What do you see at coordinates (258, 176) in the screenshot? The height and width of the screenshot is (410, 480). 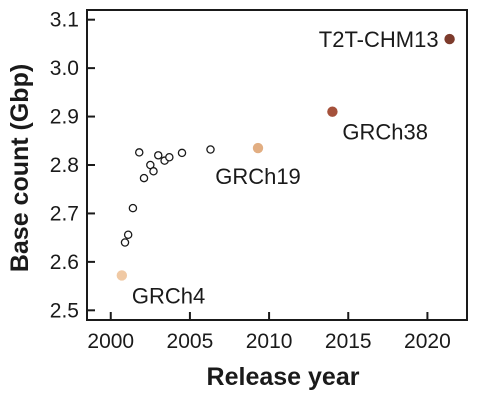 I see `point-label: GRCh19` at bounding box center [258, 176].